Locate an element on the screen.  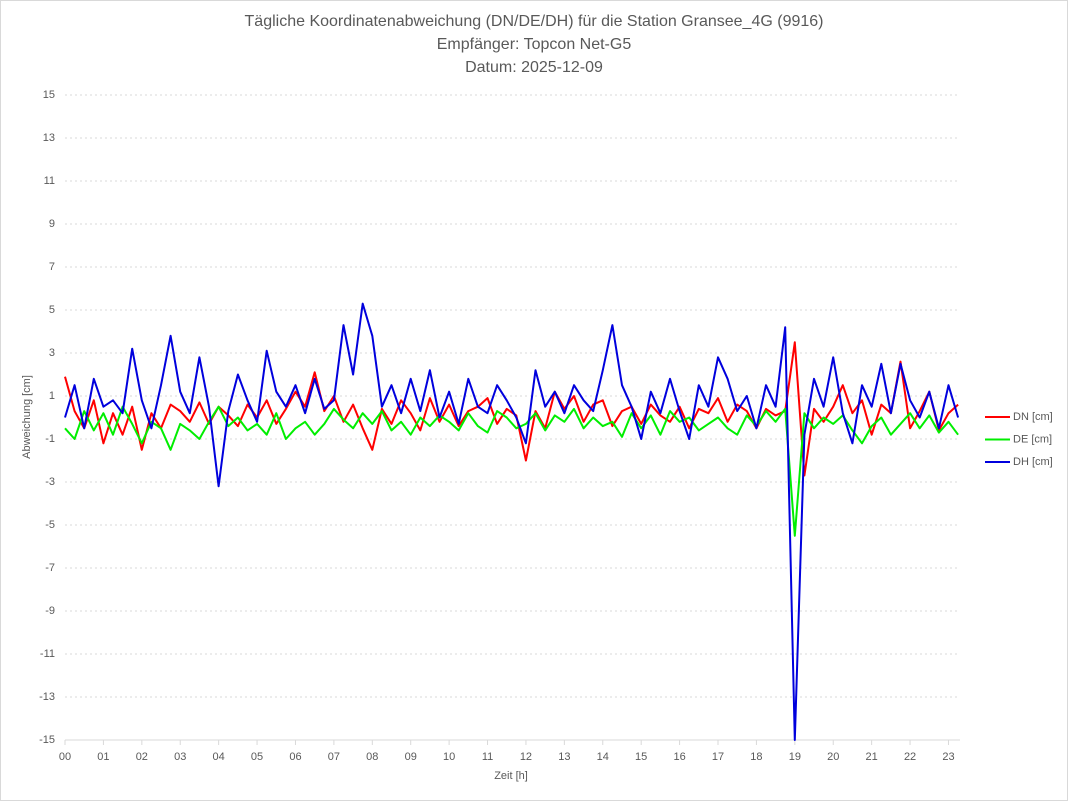
x-tick-label: 18 is located at coordinates (756, 757).